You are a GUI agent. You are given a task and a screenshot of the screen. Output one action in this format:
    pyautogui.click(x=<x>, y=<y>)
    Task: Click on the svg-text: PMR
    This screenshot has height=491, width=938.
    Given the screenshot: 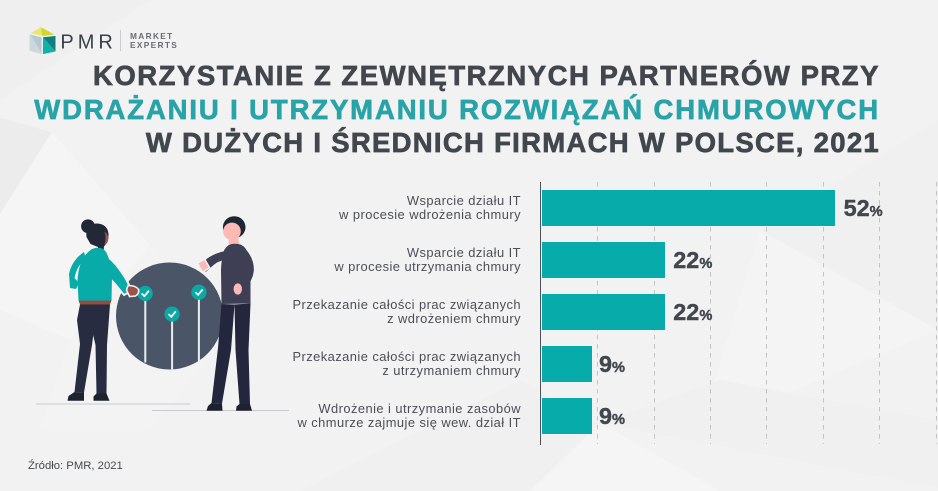 What is the action you would take?
    pyautogui.click(x=88, y=43)
    